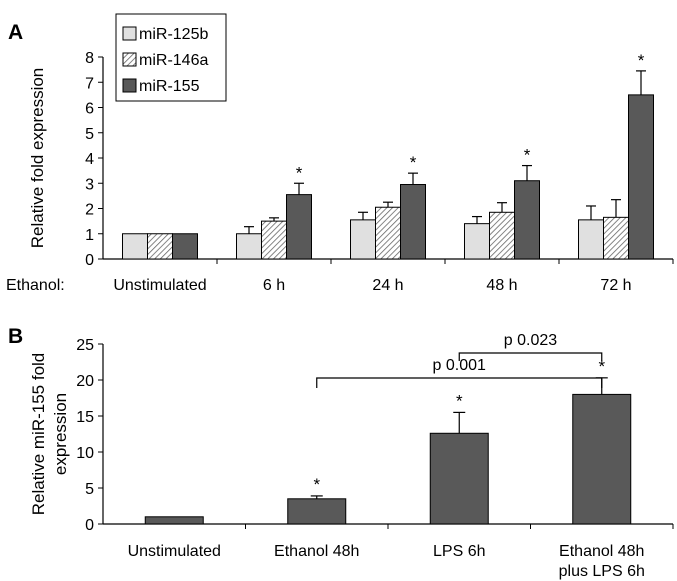 The image size is (677, 581). What do you see at coordinates (89, 184) in the screenshot?
I see `panel-a-y-tick-label: 3` at bounding box center [89, 184].